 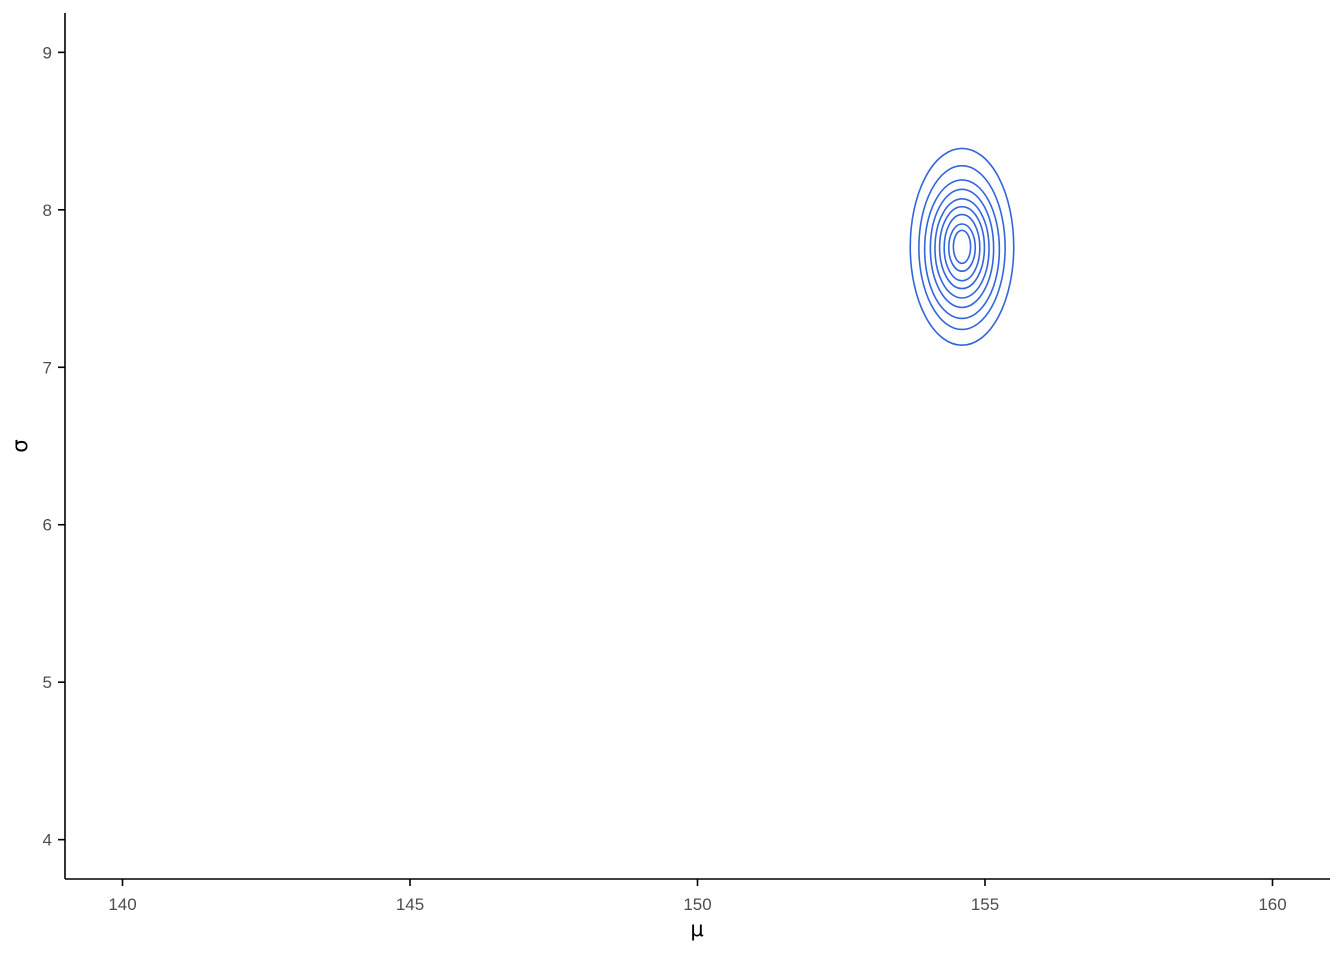 What do you see at coordinates (20, 445) in the screenshot?
I see `y-axis-title: σ` at bounding box center [20, 445].